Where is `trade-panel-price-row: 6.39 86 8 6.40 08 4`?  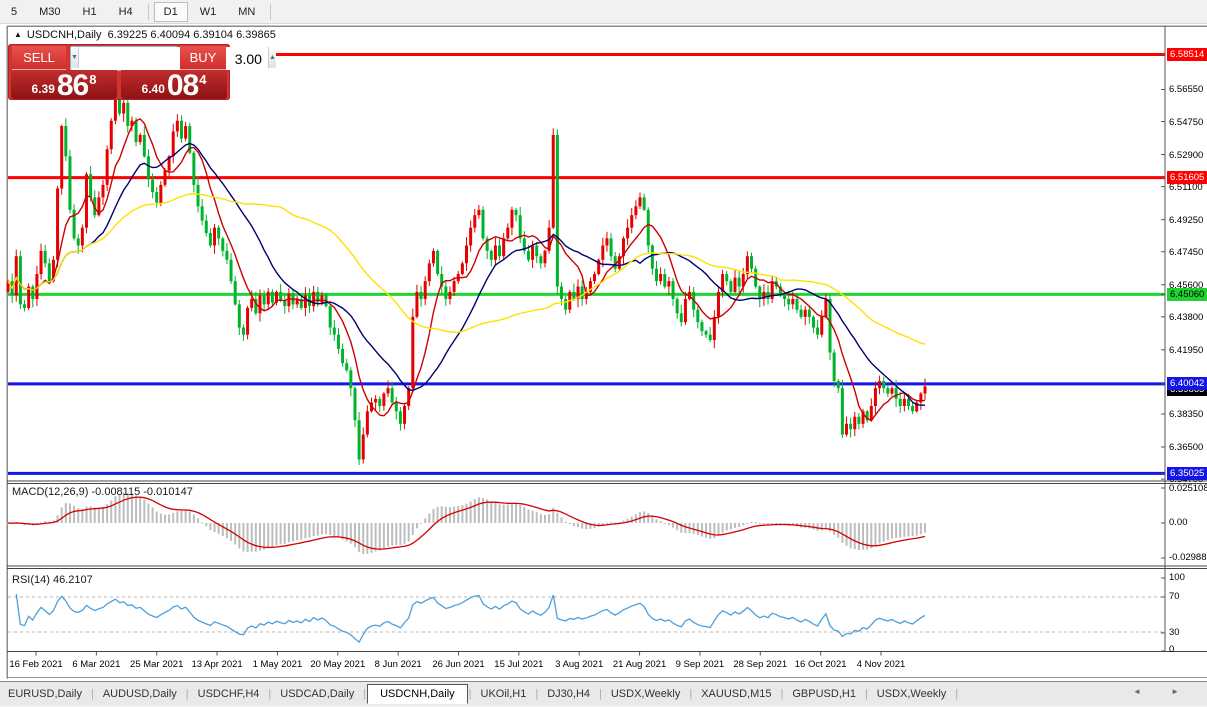
trade-panel-price-row: 6.39 86 8 6.40 08 4 is located at coordinates (119, 85).